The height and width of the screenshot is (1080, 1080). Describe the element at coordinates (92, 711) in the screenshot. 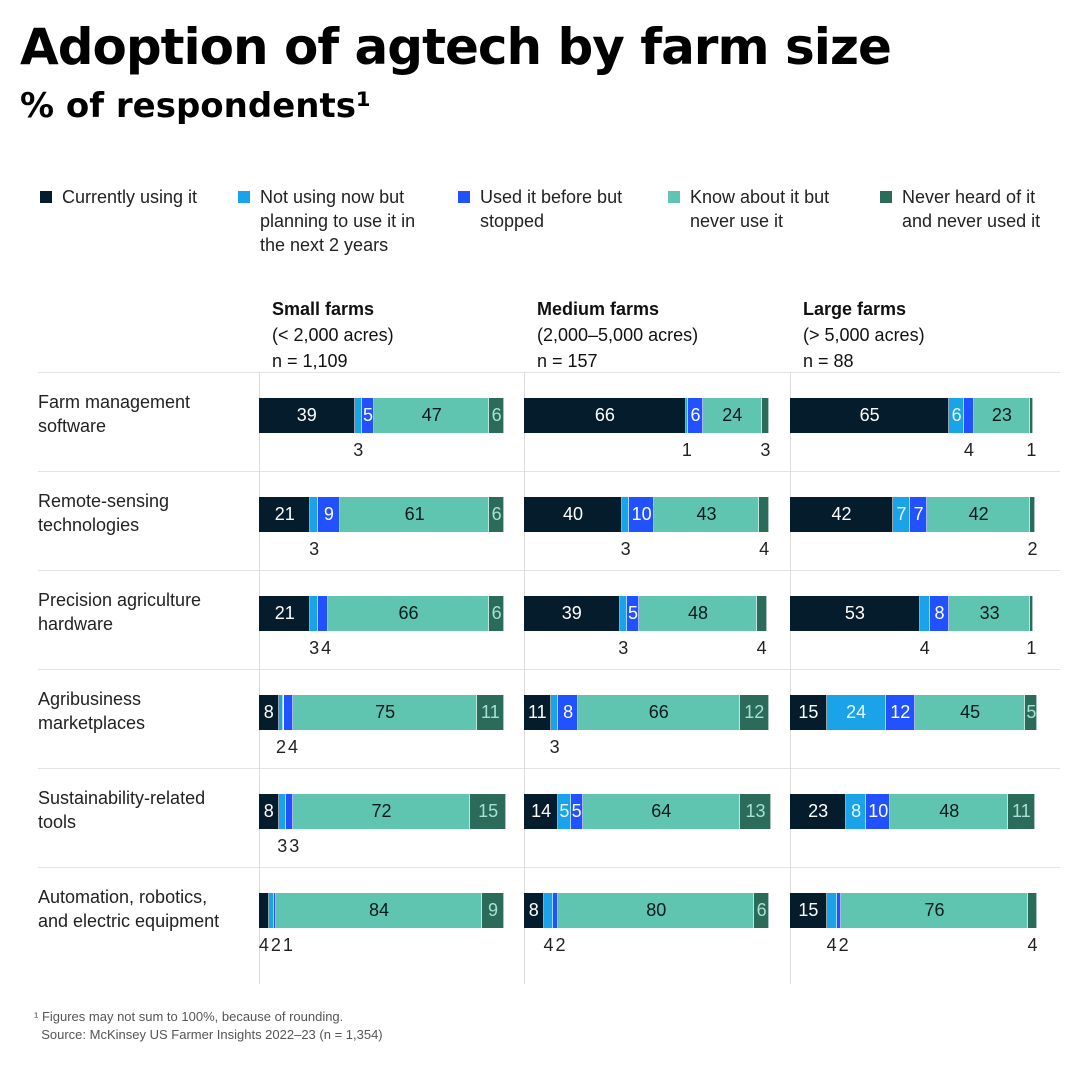

I see `row-label: Agribusiness marketplaces` at that location.